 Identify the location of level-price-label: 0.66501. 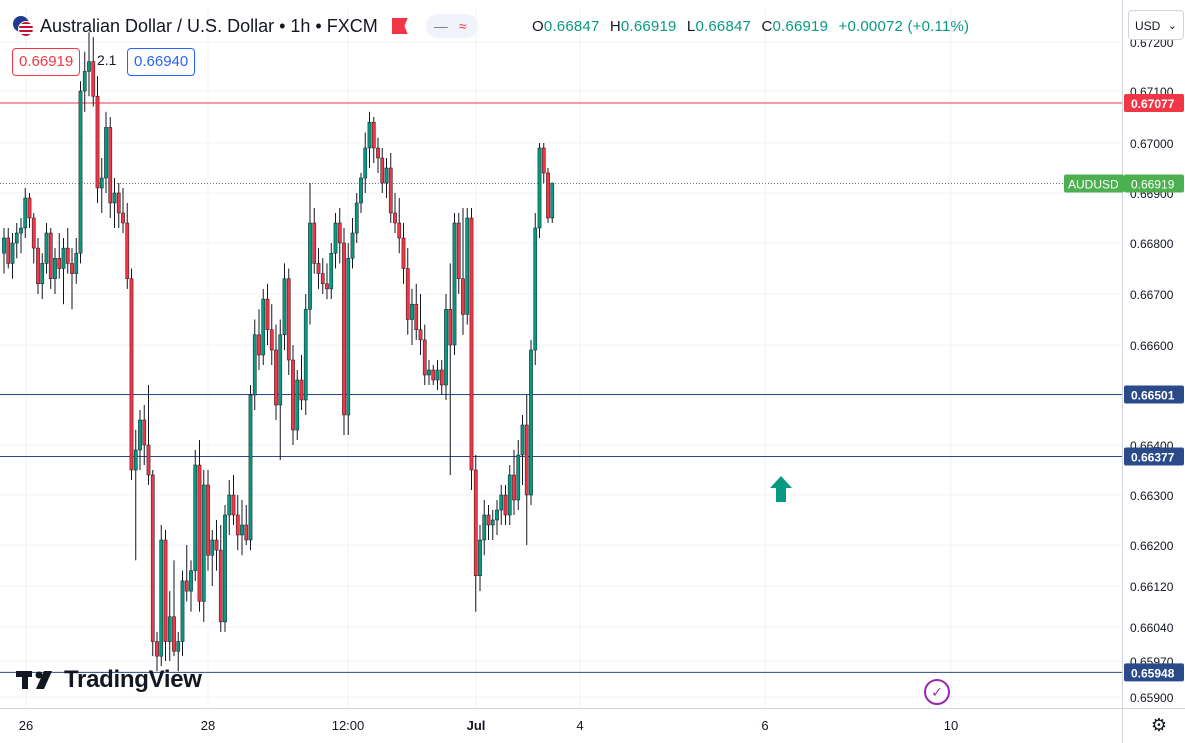
(1154, 394).